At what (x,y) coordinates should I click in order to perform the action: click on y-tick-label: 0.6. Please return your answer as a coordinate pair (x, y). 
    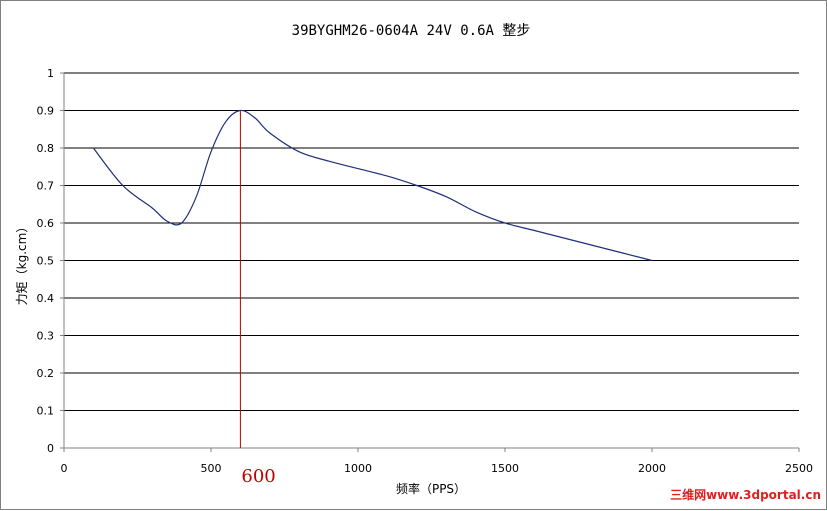
    Looking at the image, I should click on (46, 223).